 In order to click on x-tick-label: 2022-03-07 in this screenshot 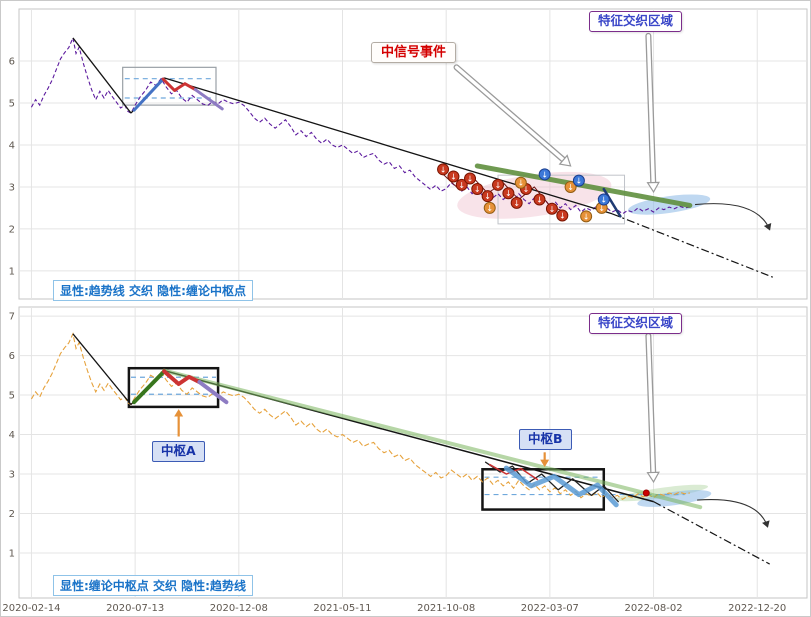, I will do `click(550, 608)`.